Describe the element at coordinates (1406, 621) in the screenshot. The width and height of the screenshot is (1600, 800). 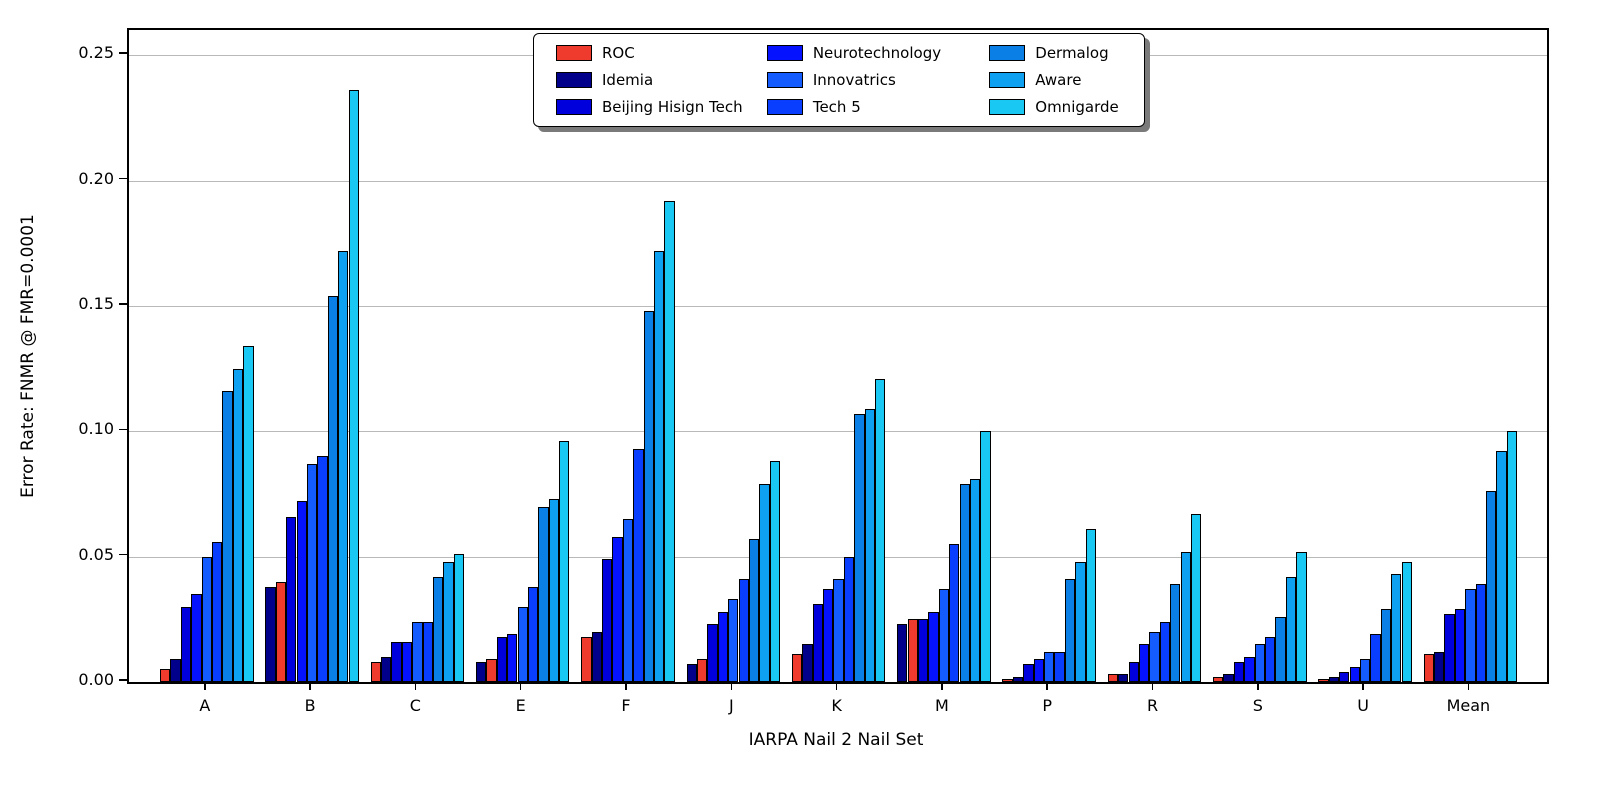
I see `bar-U-omnigarde` at that location.